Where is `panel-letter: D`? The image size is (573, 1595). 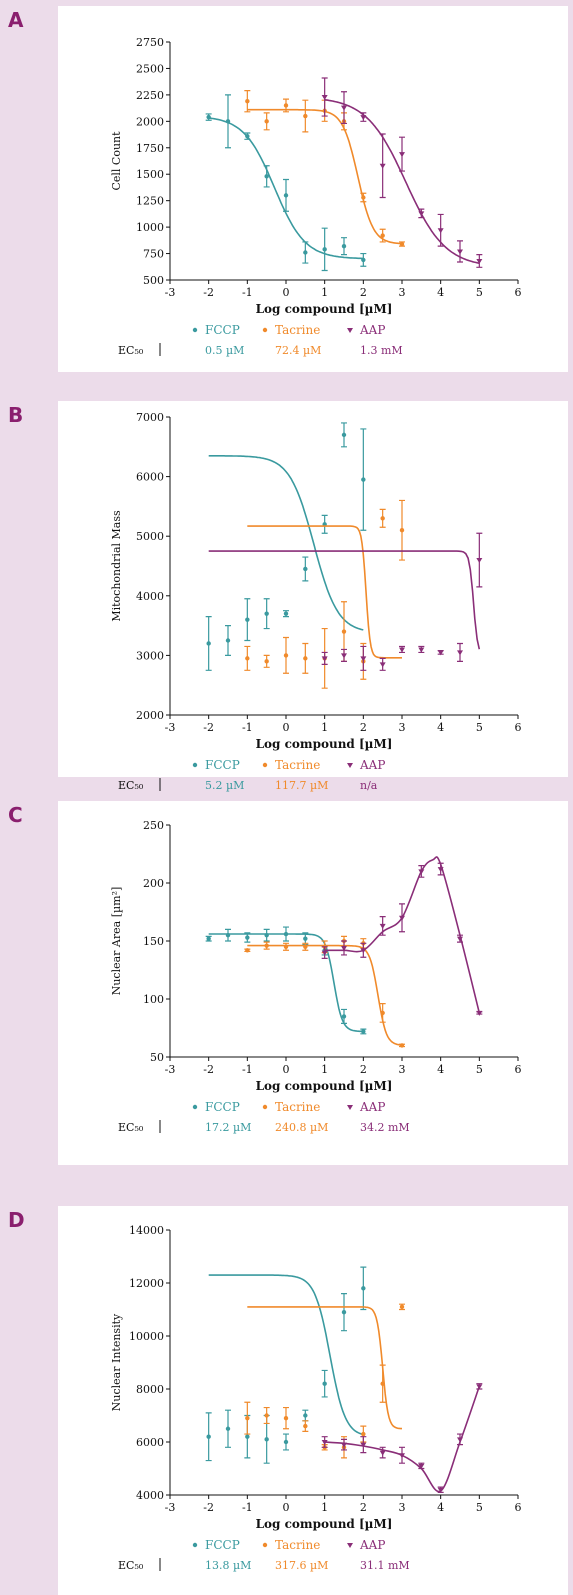 panel-letter: D is located at coordinates (16, 1220).